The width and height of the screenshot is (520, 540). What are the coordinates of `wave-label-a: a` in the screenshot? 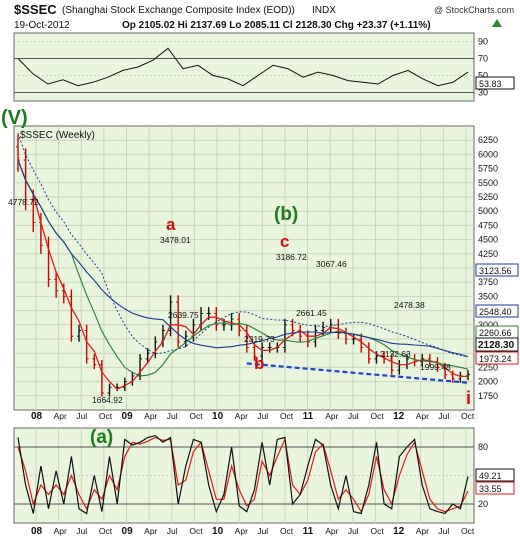 It's located at (171, 224).